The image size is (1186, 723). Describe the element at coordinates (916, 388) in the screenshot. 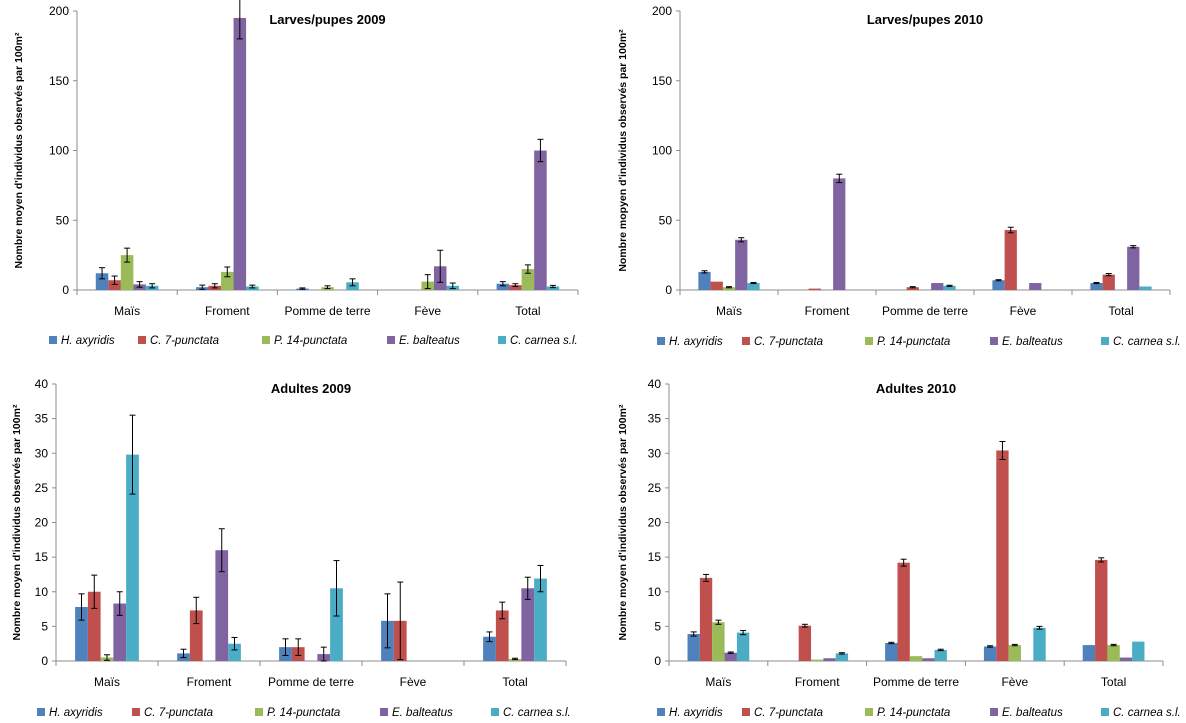

I see `chart-title: Adultes 2010` at that location.